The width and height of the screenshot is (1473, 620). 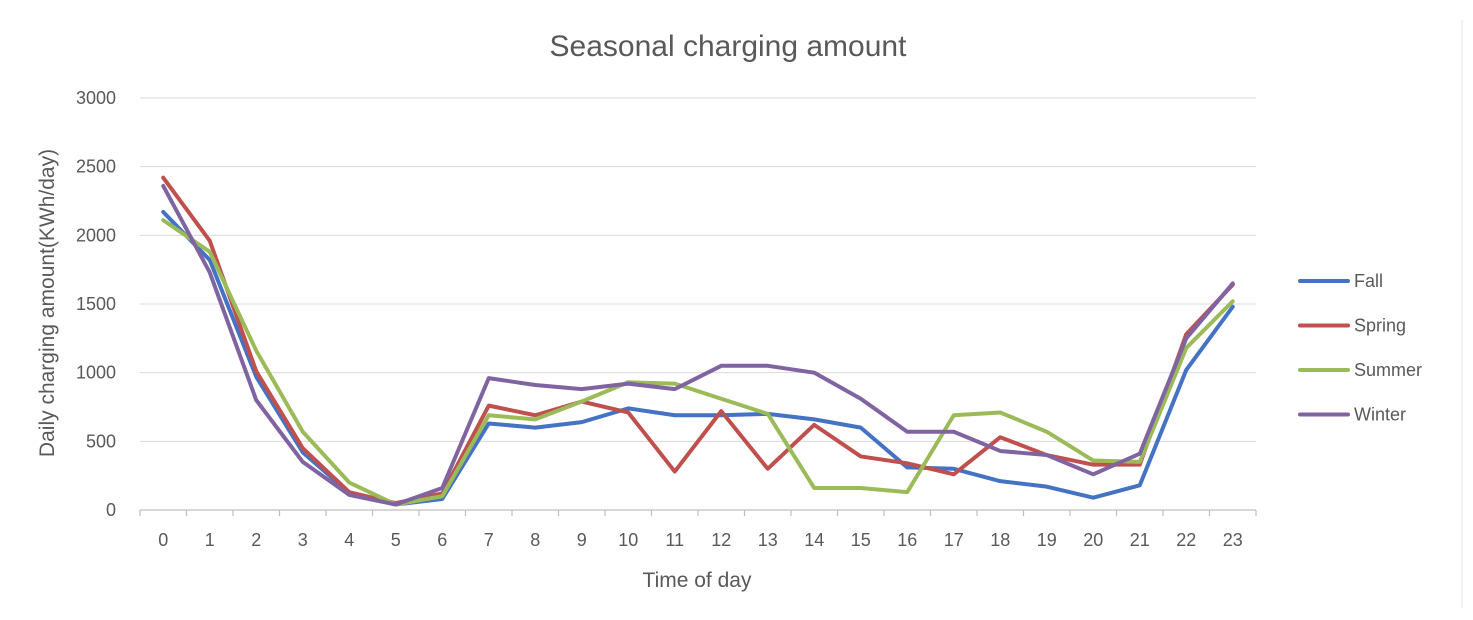 I want to click on y-axis-title: Daily charging amount(KWh/day), so click(x=47, y=303).